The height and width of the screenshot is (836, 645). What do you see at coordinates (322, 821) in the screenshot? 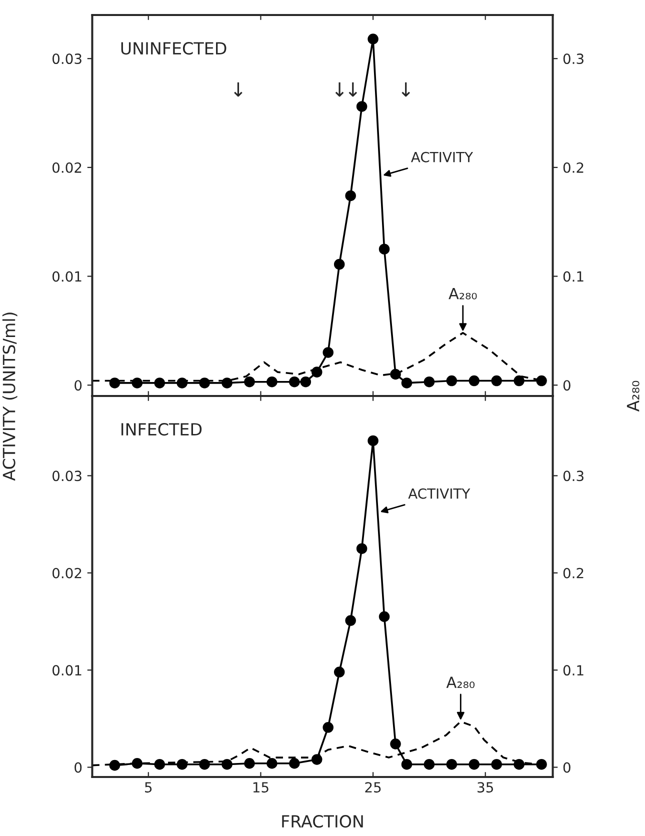
I see `x-axis-title: FRACTION` at bounding box center [322, 821].